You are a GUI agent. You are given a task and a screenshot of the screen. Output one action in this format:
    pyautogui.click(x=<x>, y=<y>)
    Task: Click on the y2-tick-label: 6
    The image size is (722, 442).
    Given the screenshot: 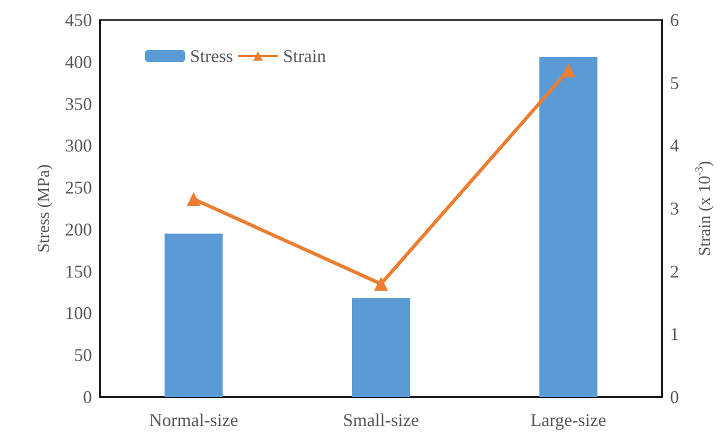 What is the action you would take?
    pyautogui.click(x=674, y=20)
    